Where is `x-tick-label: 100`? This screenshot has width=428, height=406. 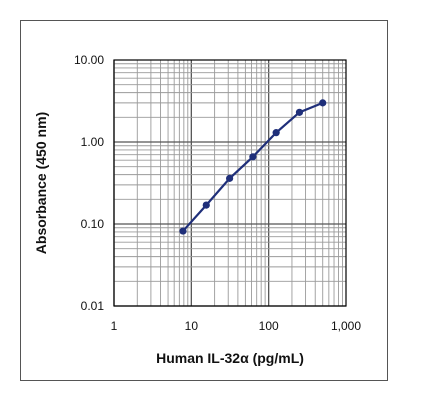
x-tick-label: 100 is located at coordinates (269, 326).